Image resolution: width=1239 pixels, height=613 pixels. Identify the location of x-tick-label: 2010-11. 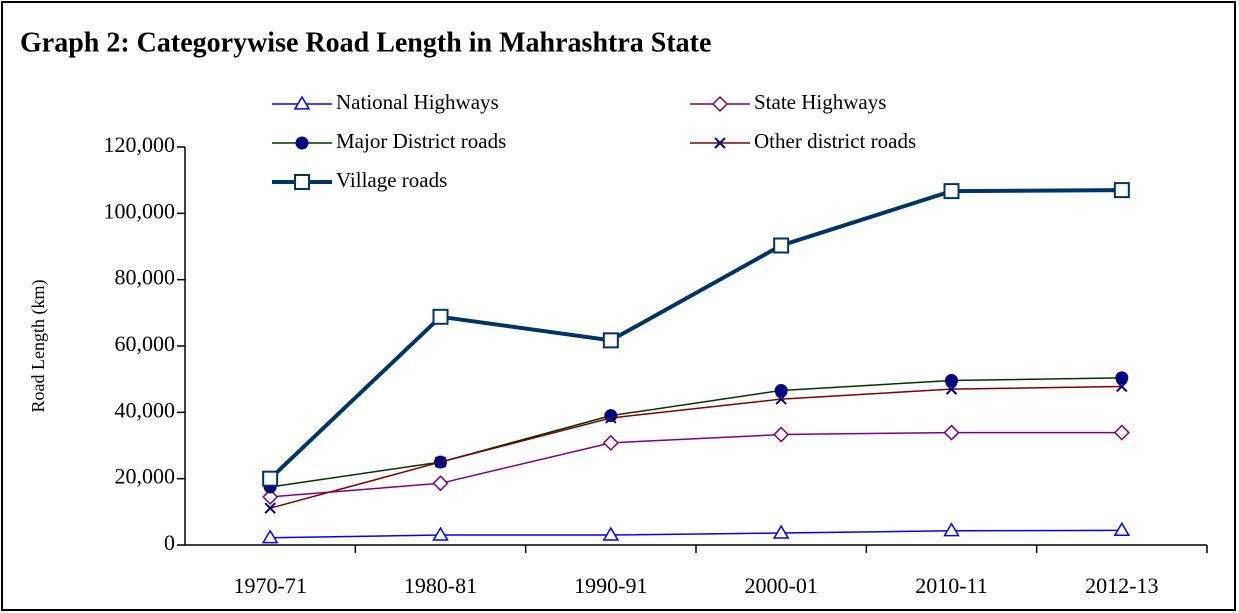
(951, 585).